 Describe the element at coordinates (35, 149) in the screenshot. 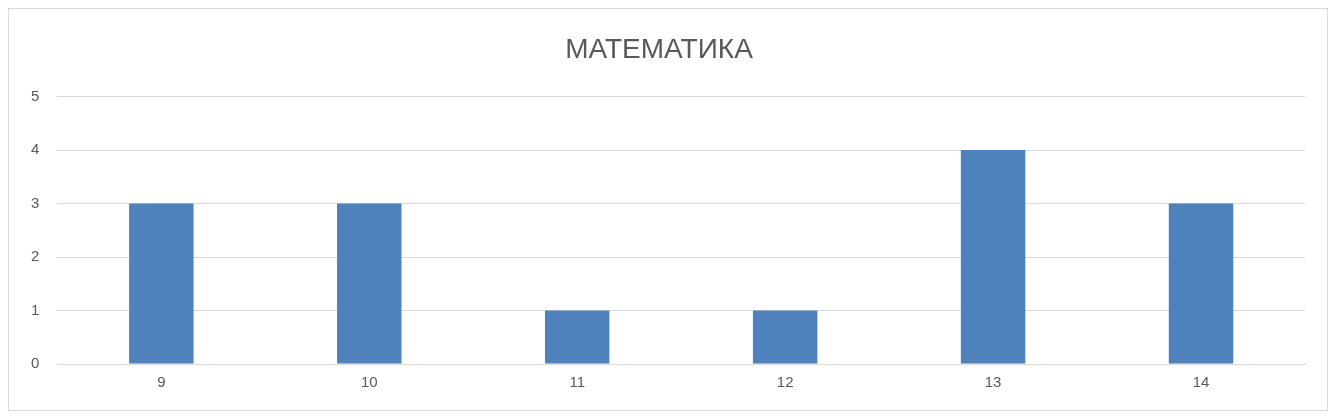

I see `y-tick-label: 4` at that location.